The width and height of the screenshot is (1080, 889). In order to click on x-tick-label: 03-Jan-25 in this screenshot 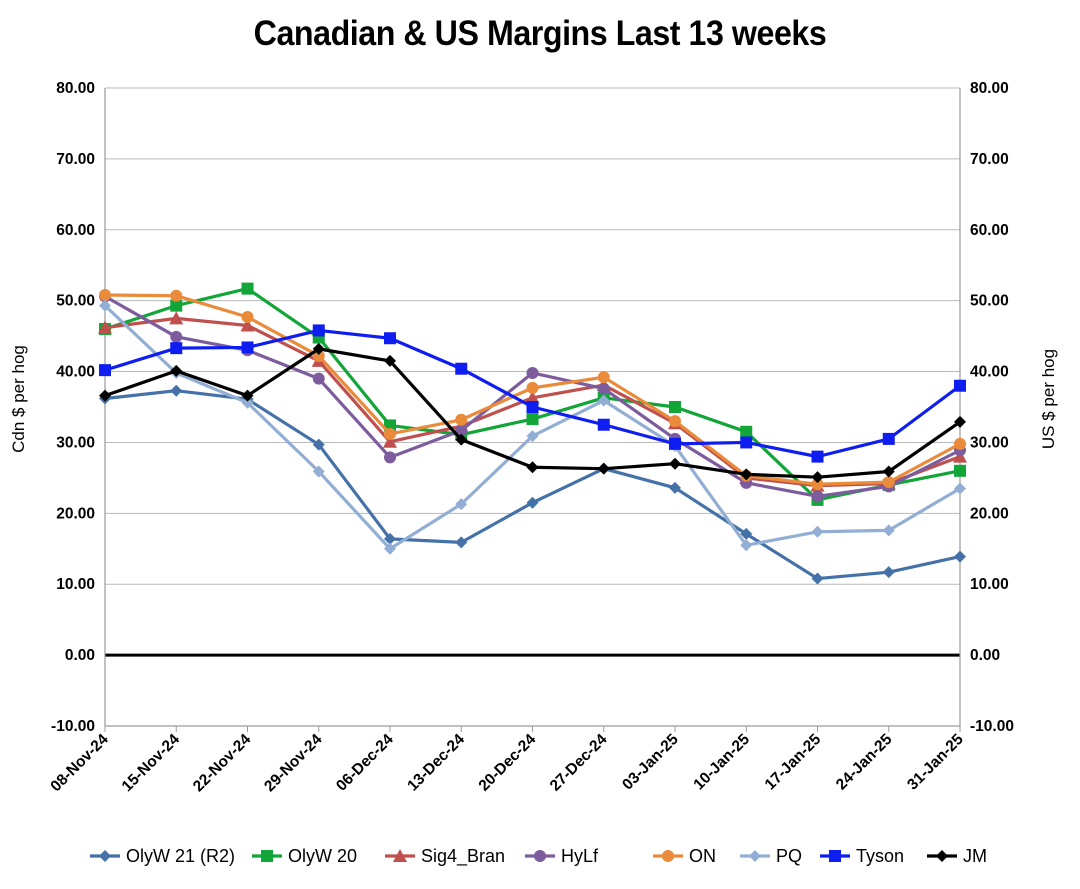, I will do `click(650, 762)`.